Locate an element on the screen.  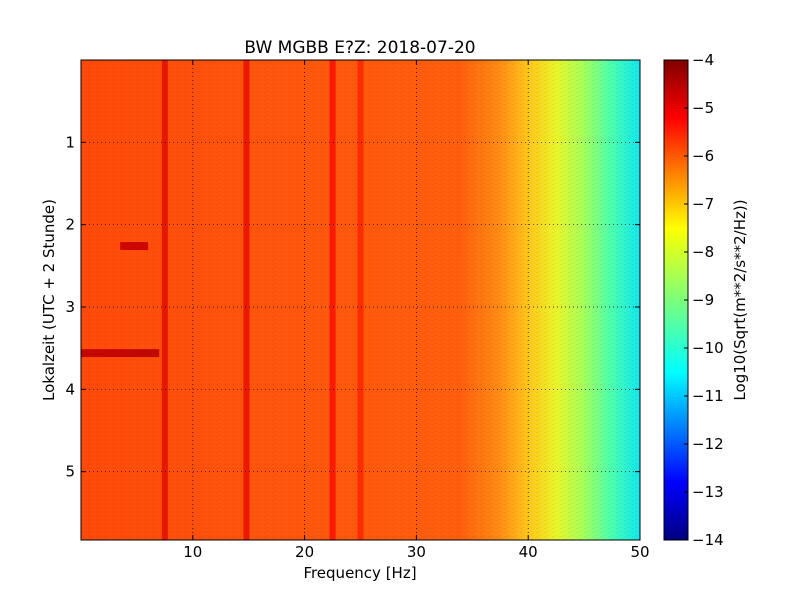
colorbar-tick-label: −10 is located at coordinates (708, 348).